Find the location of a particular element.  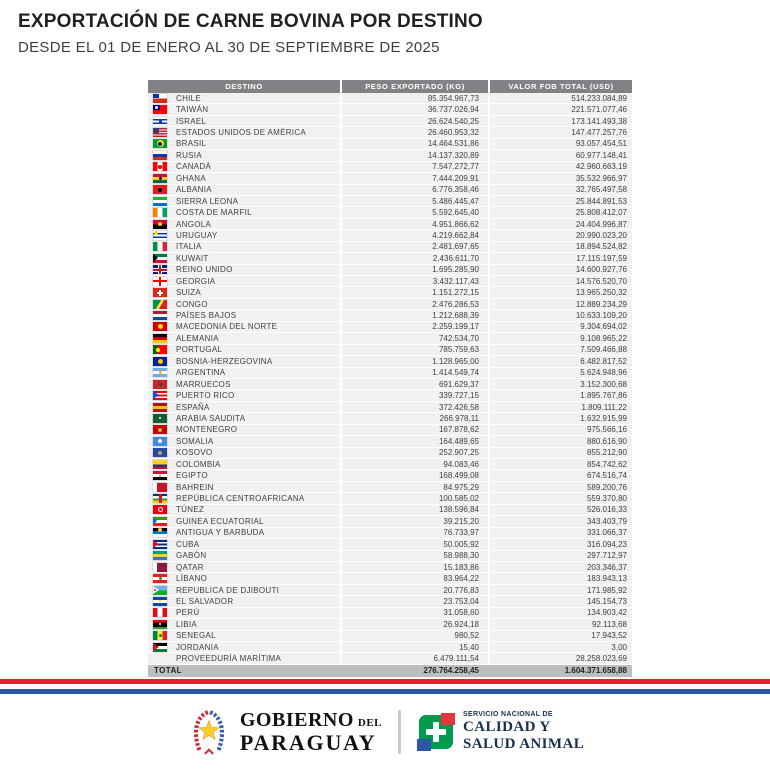

table-row: MONTENEGRO 167.878,62 975.566,16 is located at coordinates (390, 430).